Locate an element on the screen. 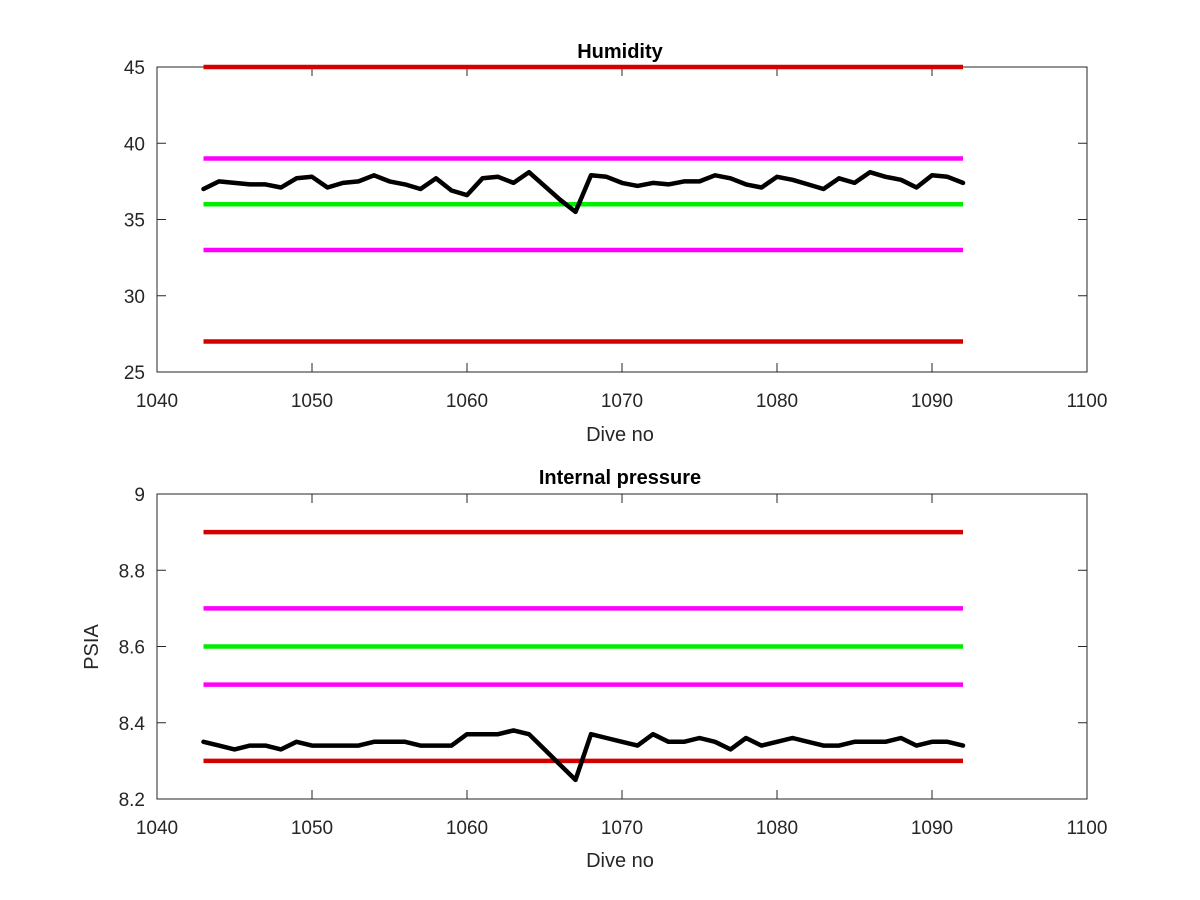 The image size is (1200, 900). plot-title: Internal pressure is located at coordinates (620, 478).